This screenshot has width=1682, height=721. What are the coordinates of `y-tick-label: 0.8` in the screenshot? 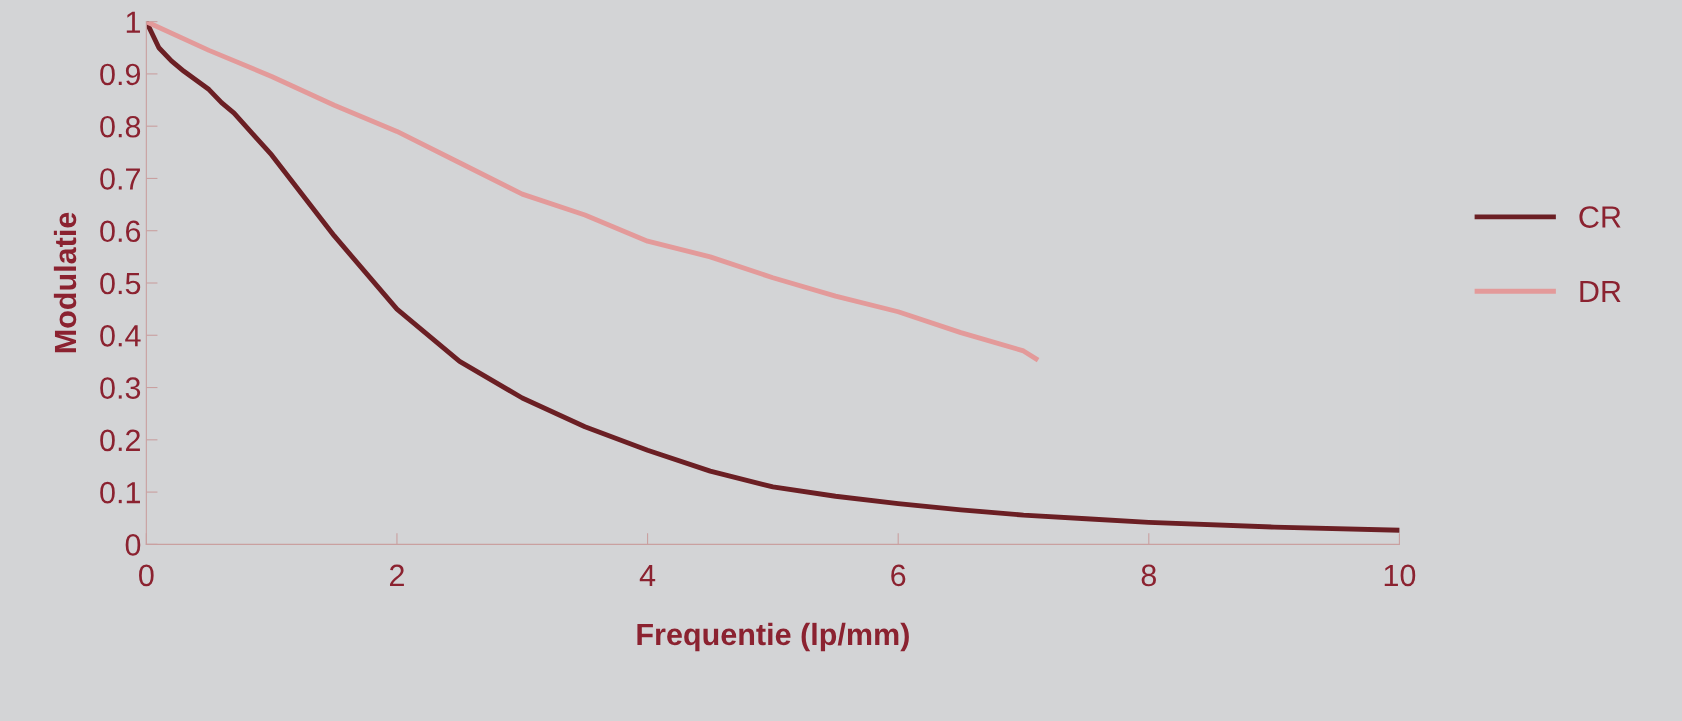 It's located at (120, 126).